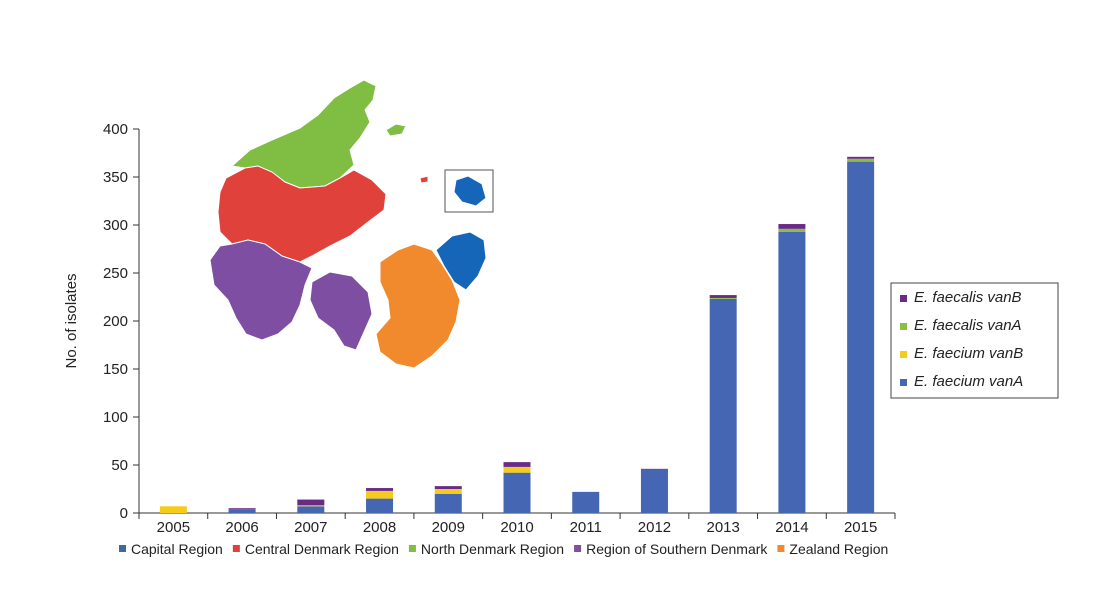 Image resolution: width=1101 pixels, height=591 pixels. I want to click on y-axis: 0 50 100 150 200 250 300 350 400 No. of isolates, so click(101, 321).